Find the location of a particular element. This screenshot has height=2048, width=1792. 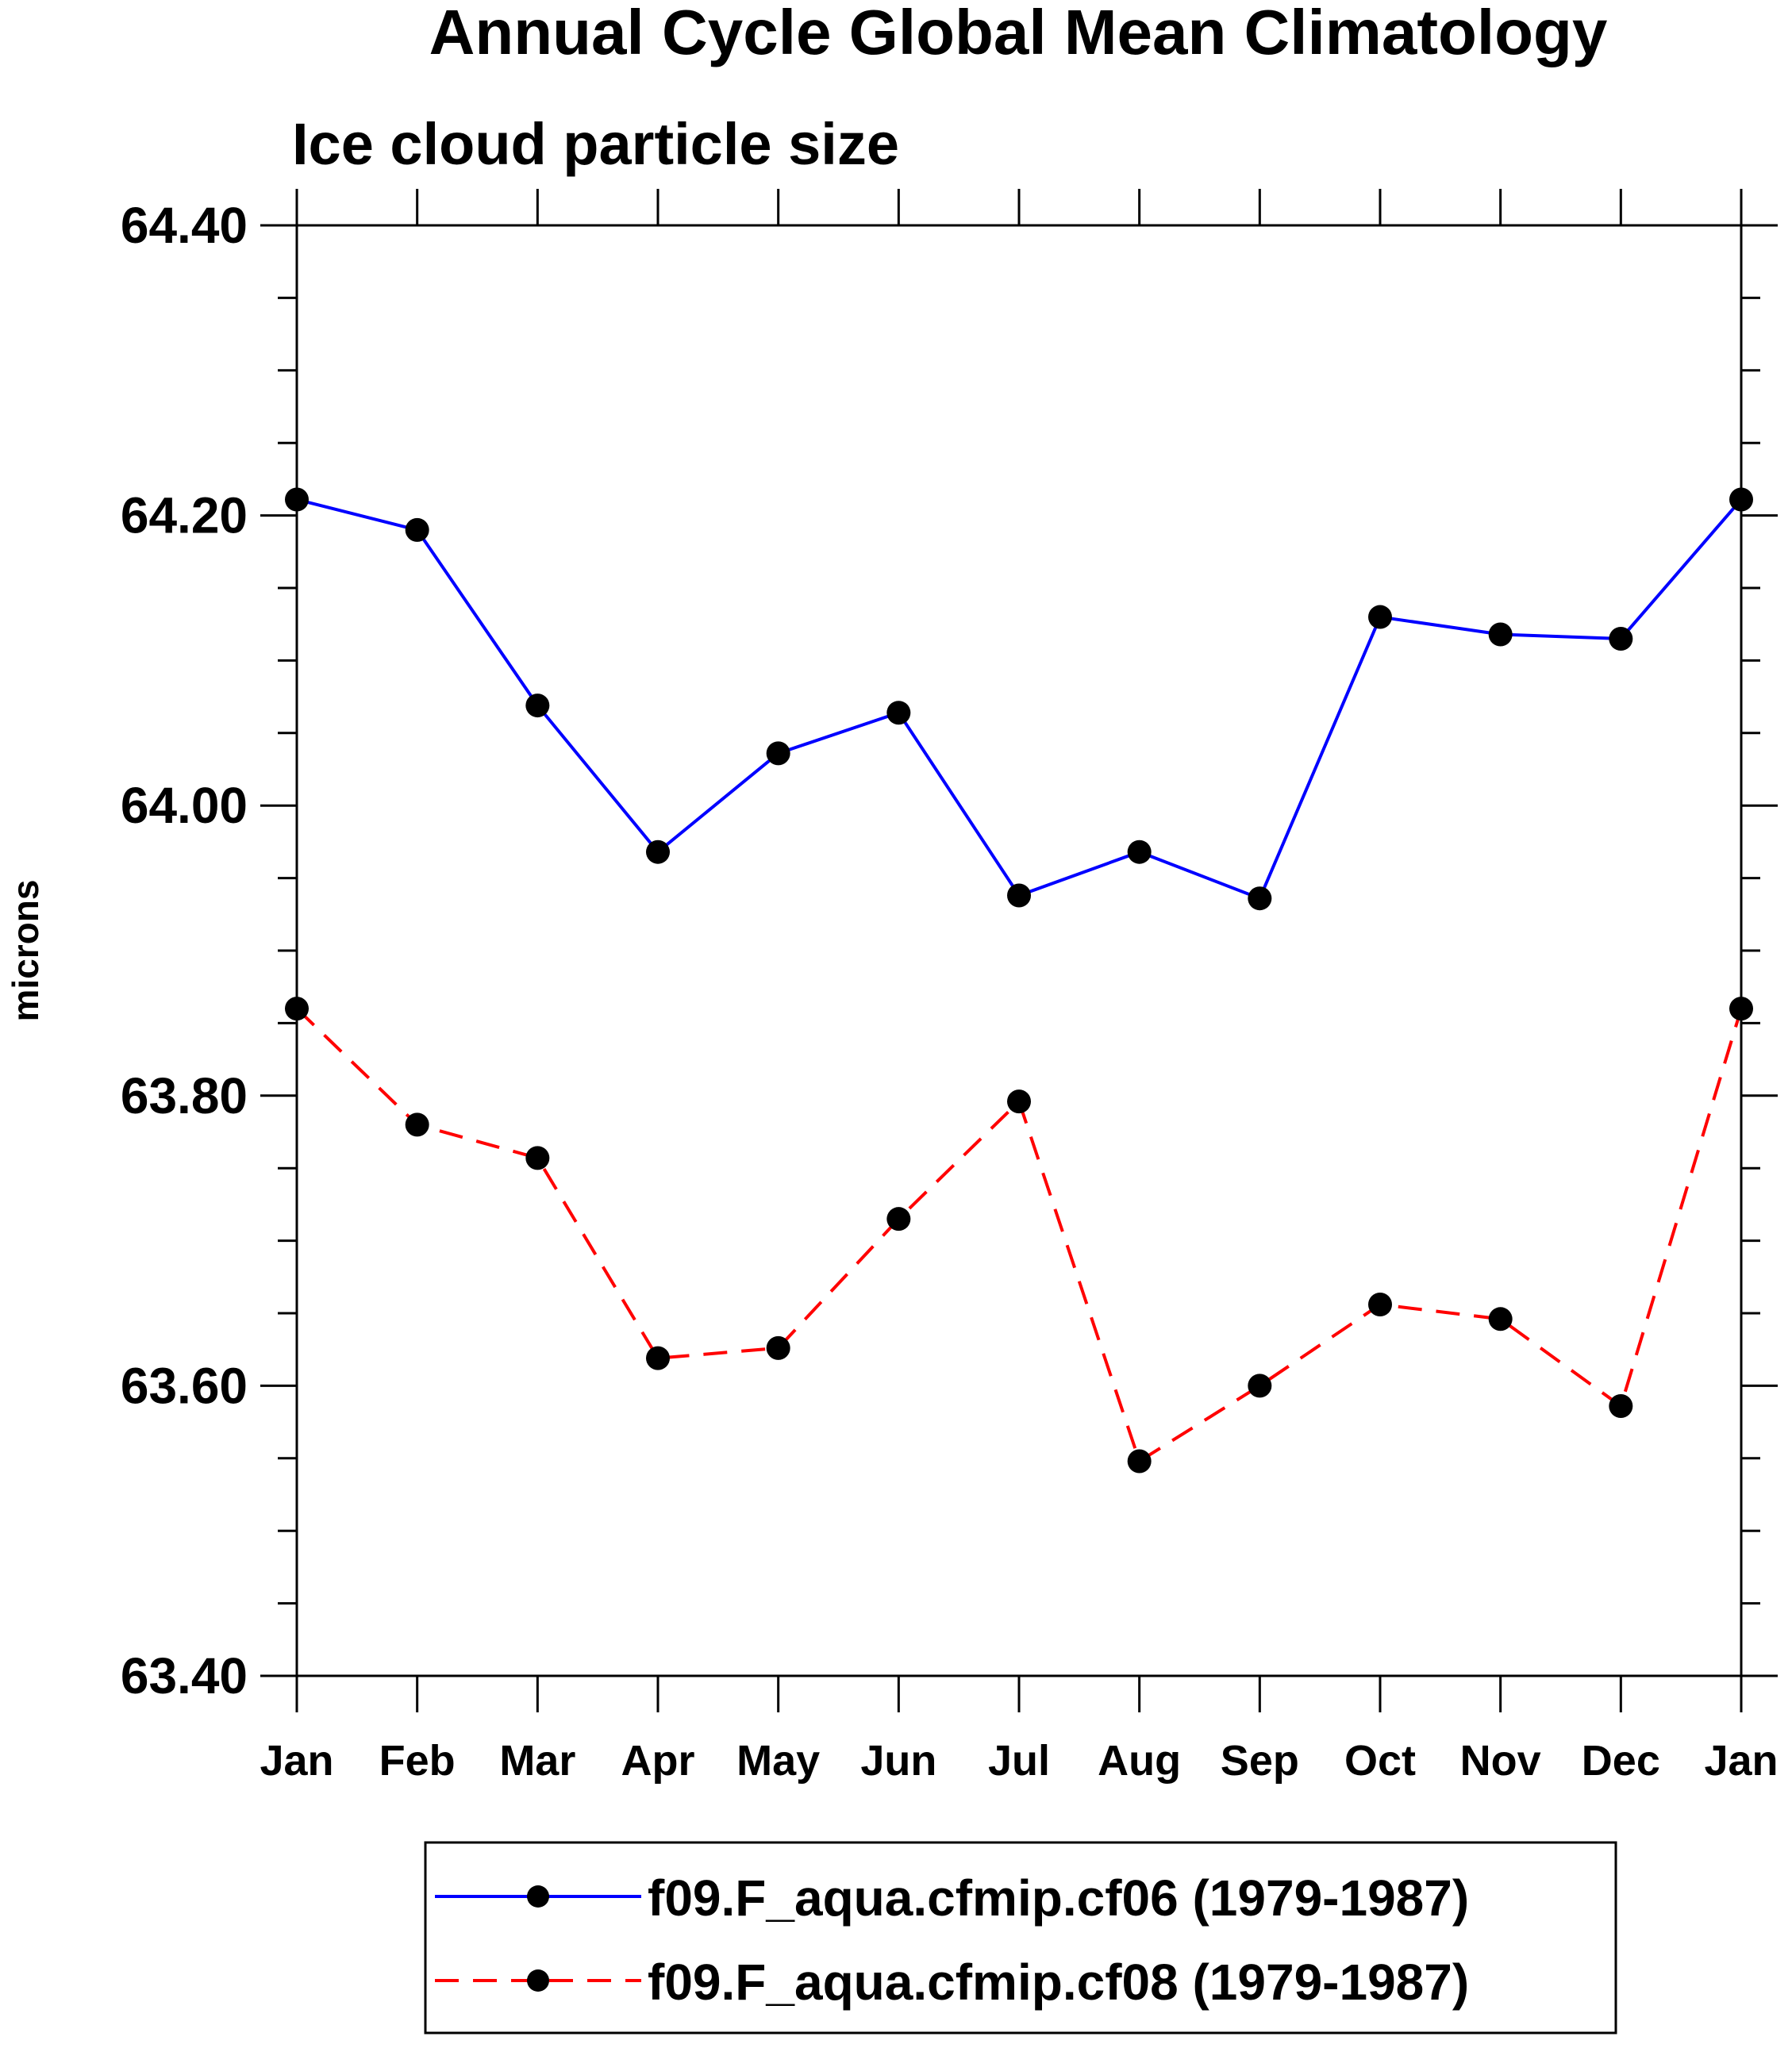

x-tick-label: Mar is located at coordinates (537, 1761).